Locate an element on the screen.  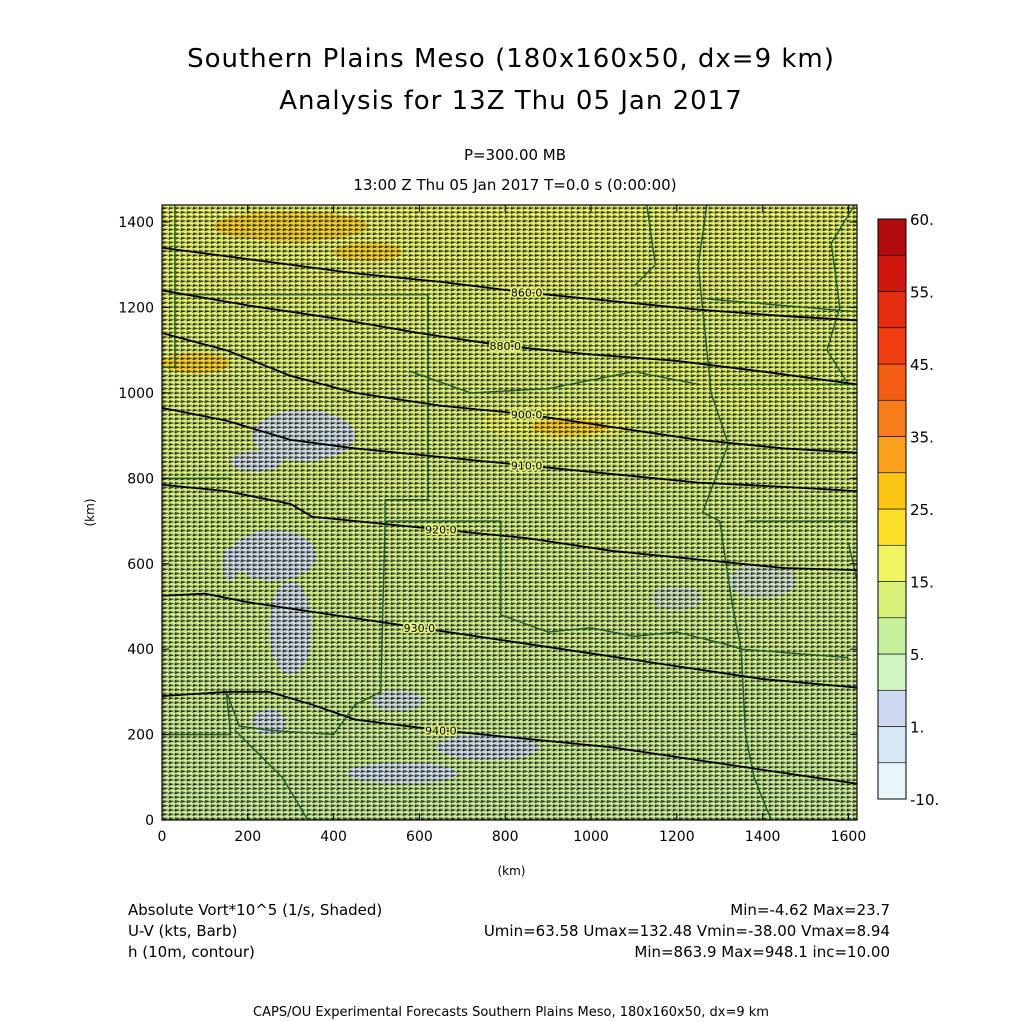
x-tick-label: 1400 is located at coordinates (763, 837).